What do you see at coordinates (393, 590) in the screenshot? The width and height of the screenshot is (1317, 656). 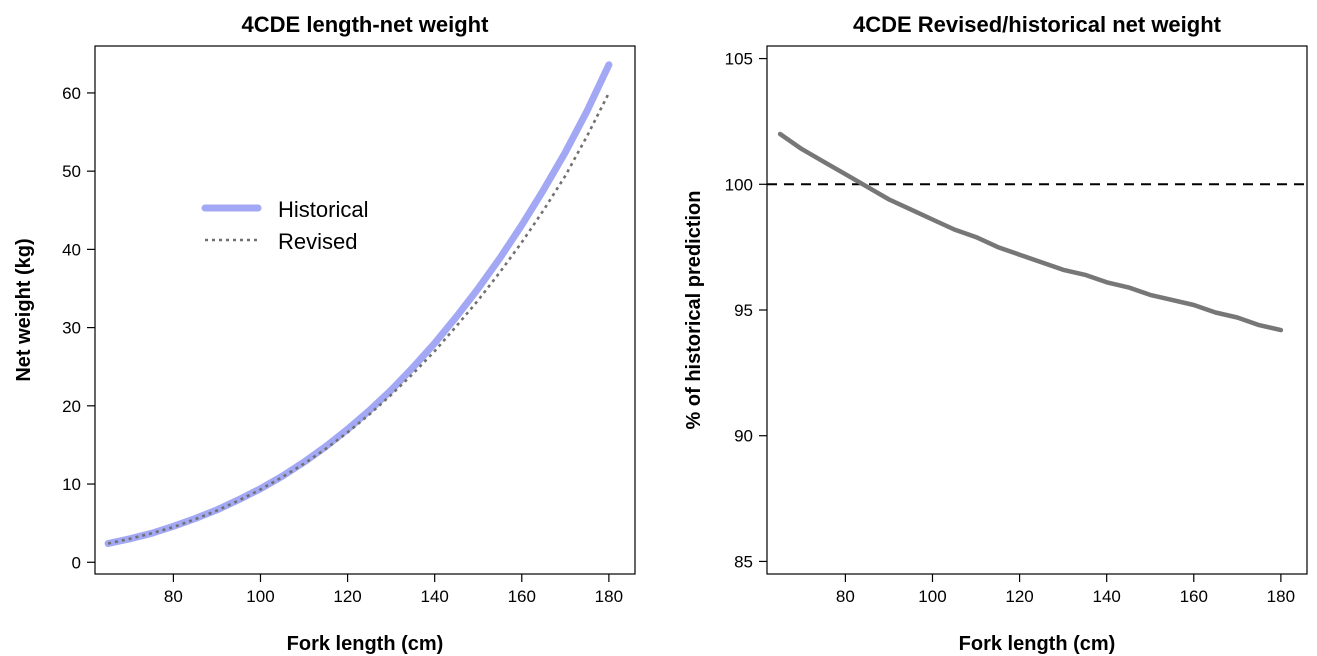 I see `left-x-axis: 80 100 120 140 160 180` at bounding box center [393, 590].